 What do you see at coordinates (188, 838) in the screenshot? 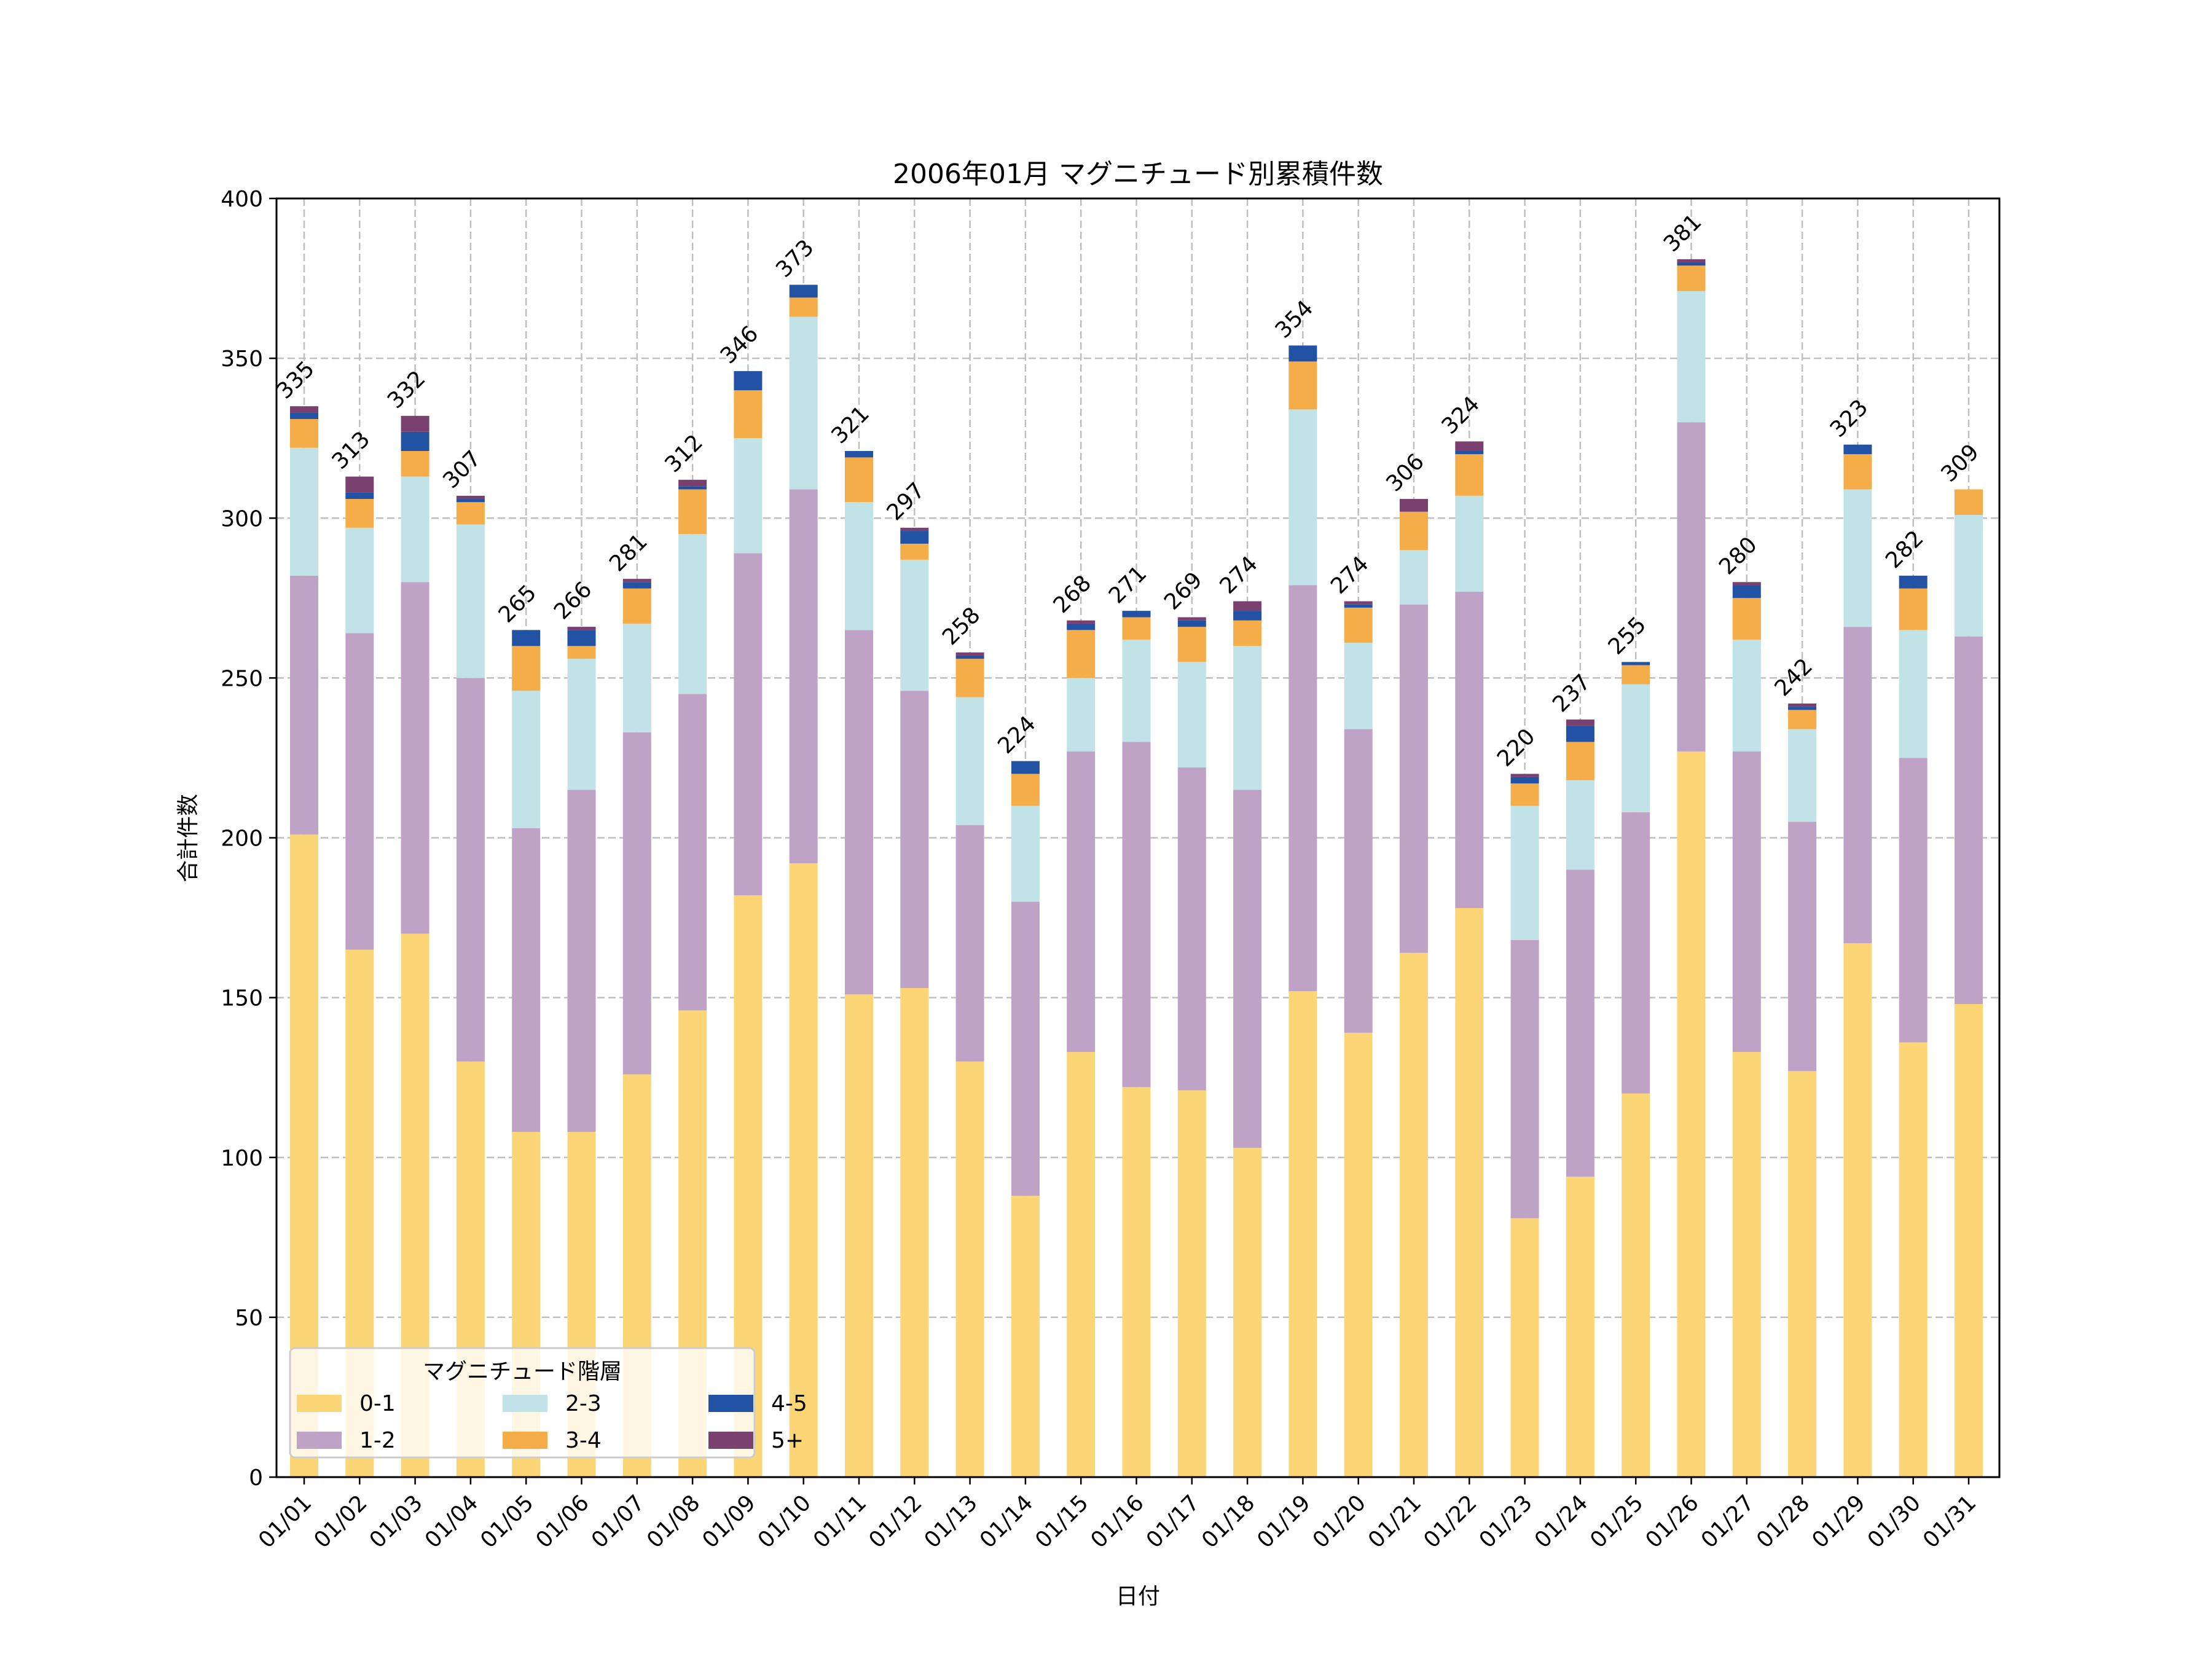
I see `y-axis-label: 合計件数` at bounding box center [188, 838].